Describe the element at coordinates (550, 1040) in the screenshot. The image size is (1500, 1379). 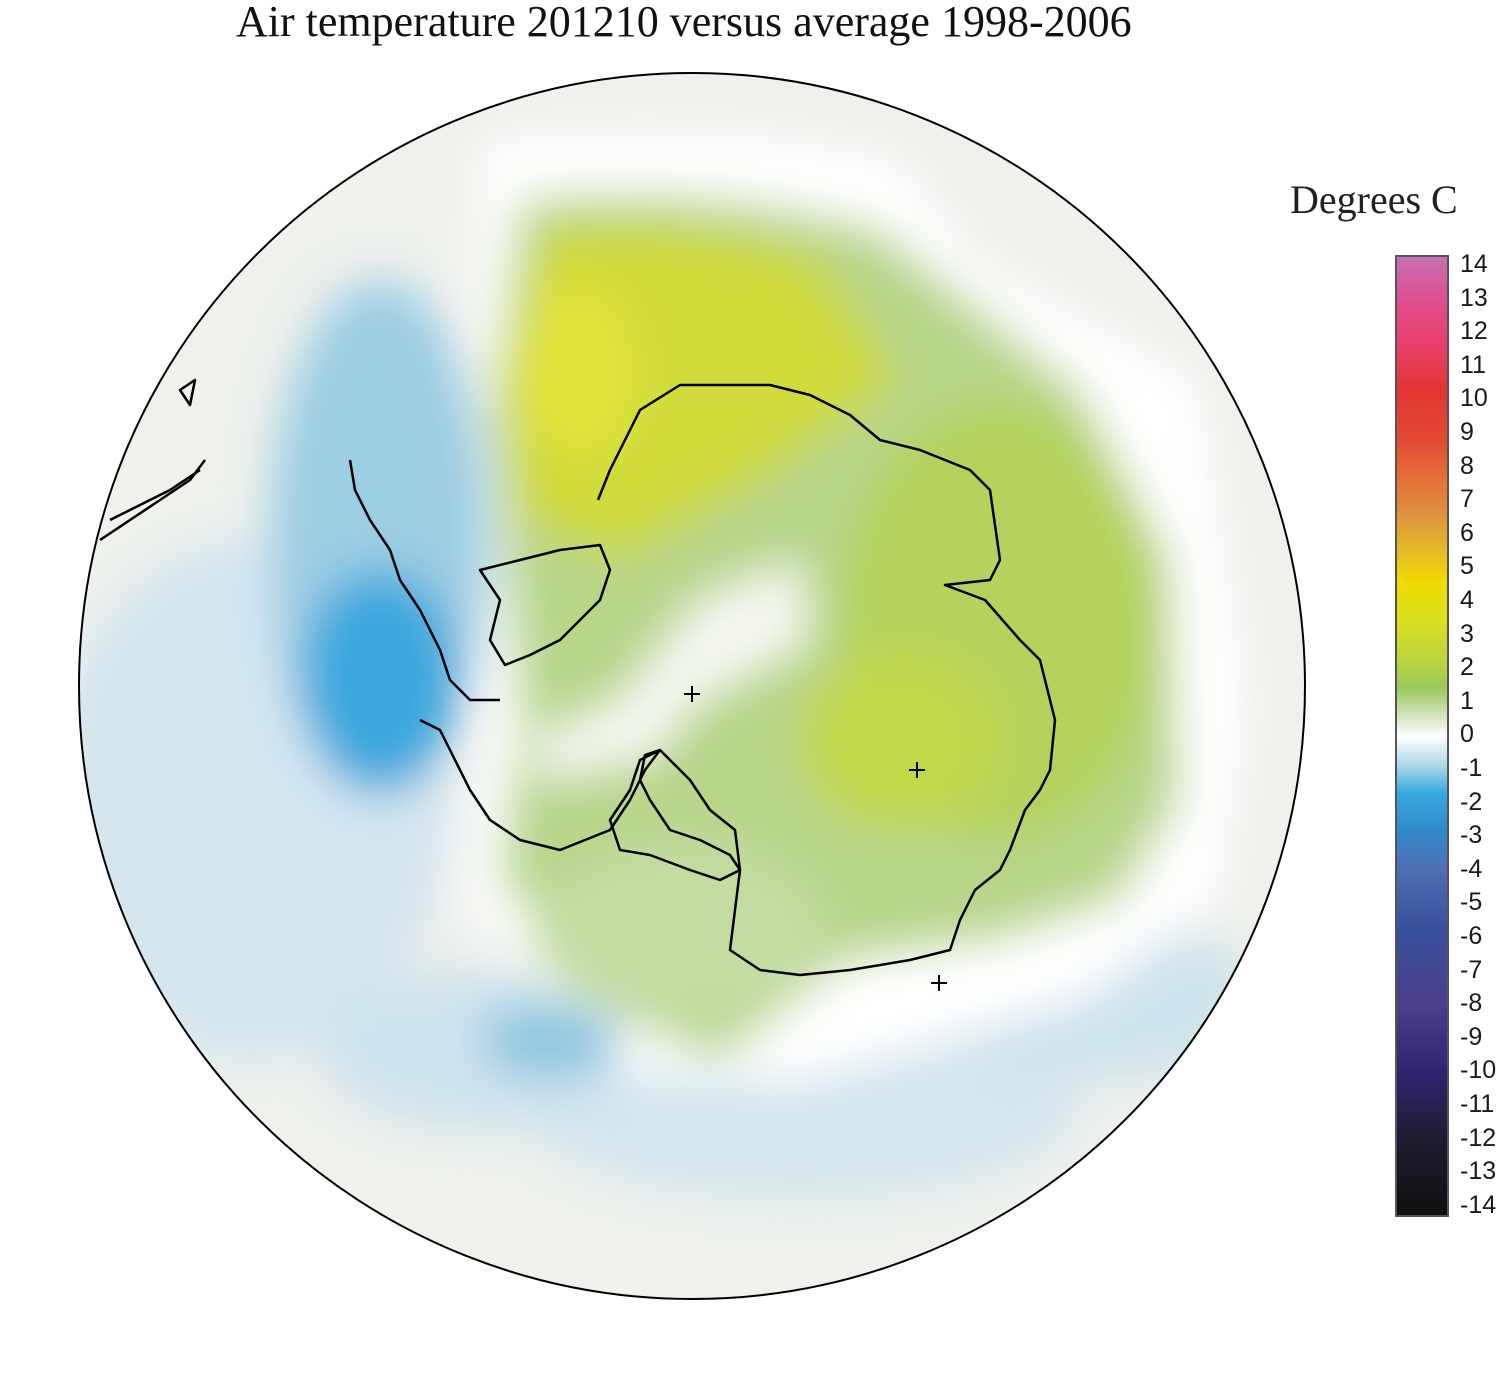
I see `cold-spot-south` at that location.